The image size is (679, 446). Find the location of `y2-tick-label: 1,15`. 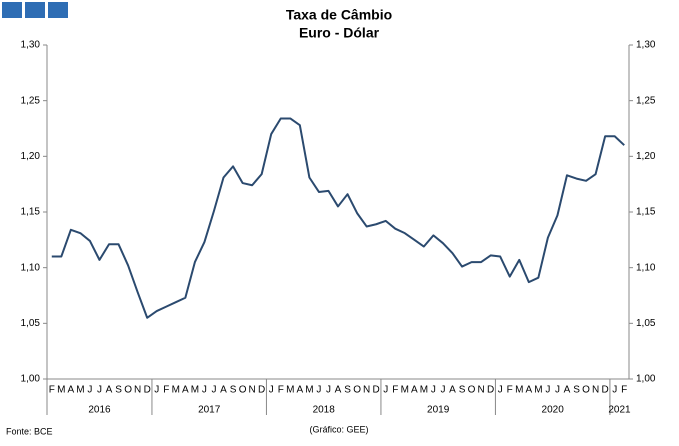

y2-tick-label: 1,15 is located at coordinates (646, 212).